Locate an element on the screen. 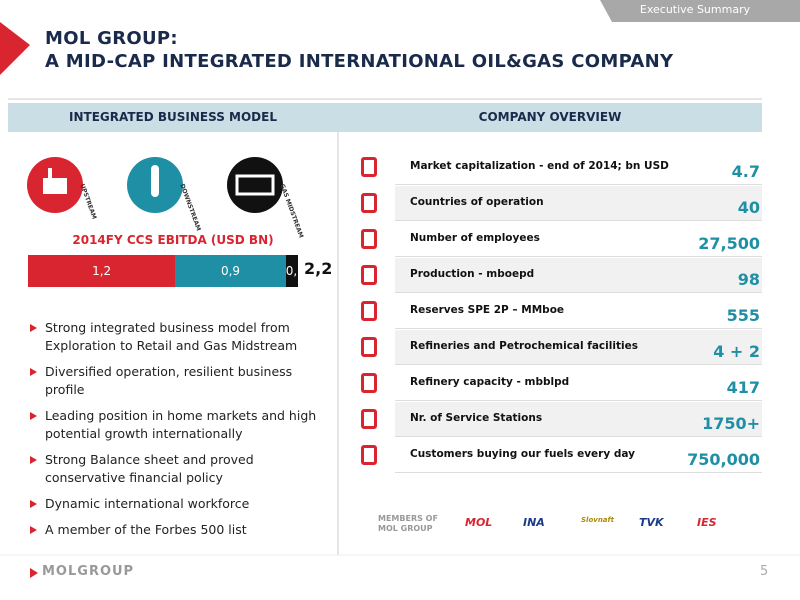 The width and height of the screenshot is (800, 600). member-logo: MOL is located at coordinates (479, 522).